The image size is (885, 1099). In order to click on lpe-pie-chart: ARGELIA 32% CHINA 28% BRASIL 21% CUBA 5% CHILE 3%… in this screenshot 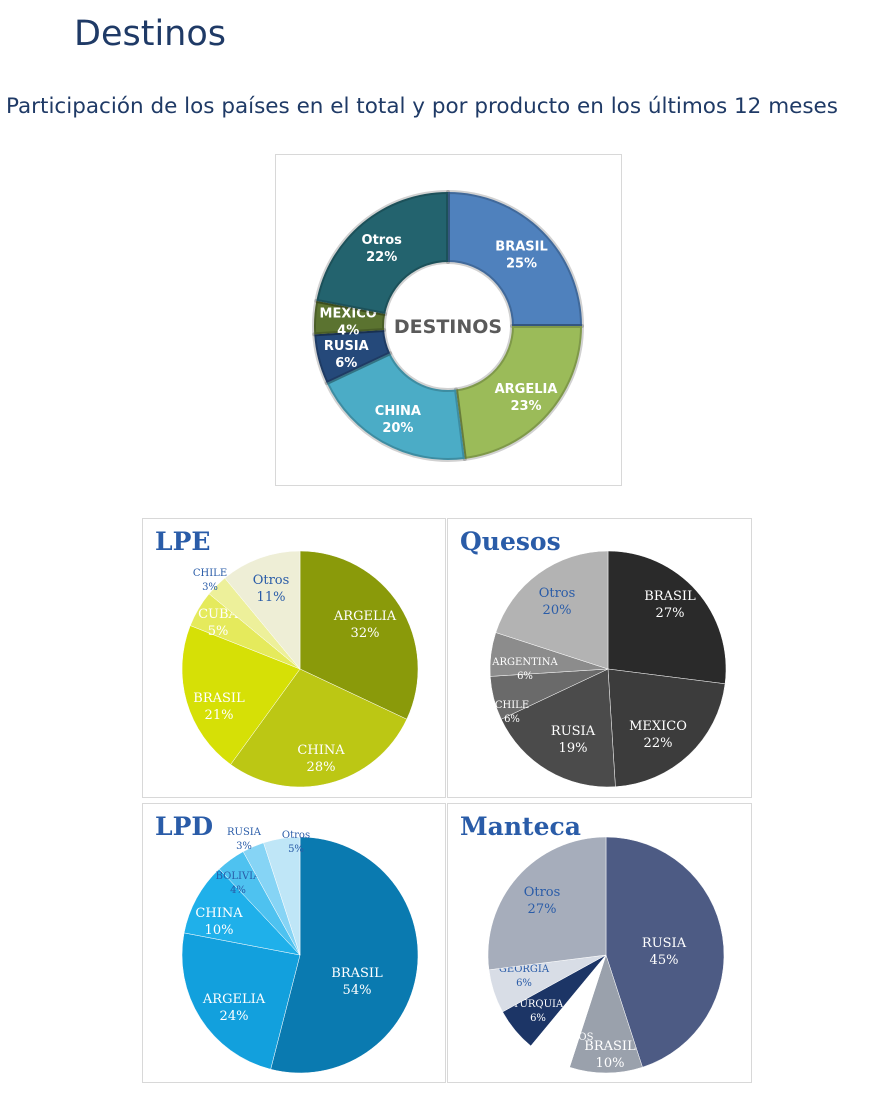, I will do `click(300, 669)`.